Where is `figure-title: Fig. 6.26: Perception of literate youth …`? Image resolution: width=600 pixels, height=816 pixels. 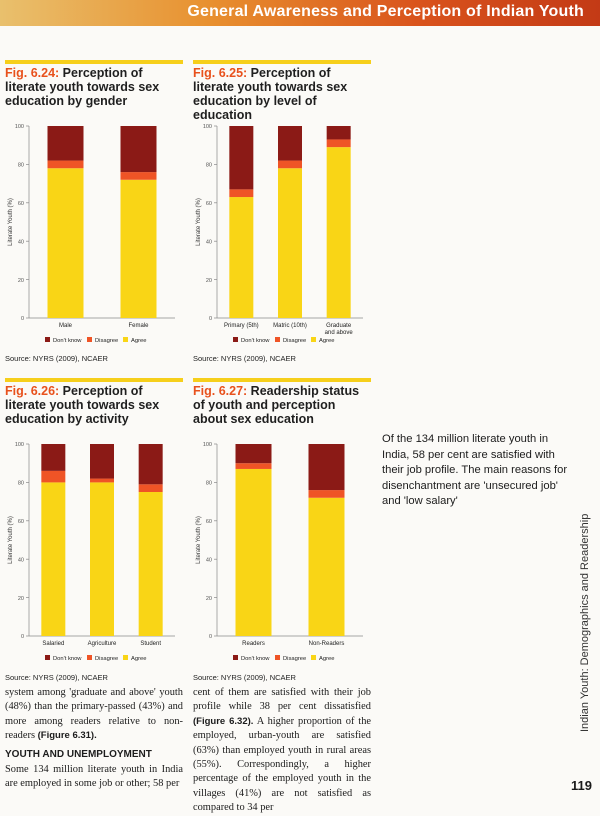 figure-title: Fig. 6.26: Perception of literate youth … is located at coordinates (94, 405).